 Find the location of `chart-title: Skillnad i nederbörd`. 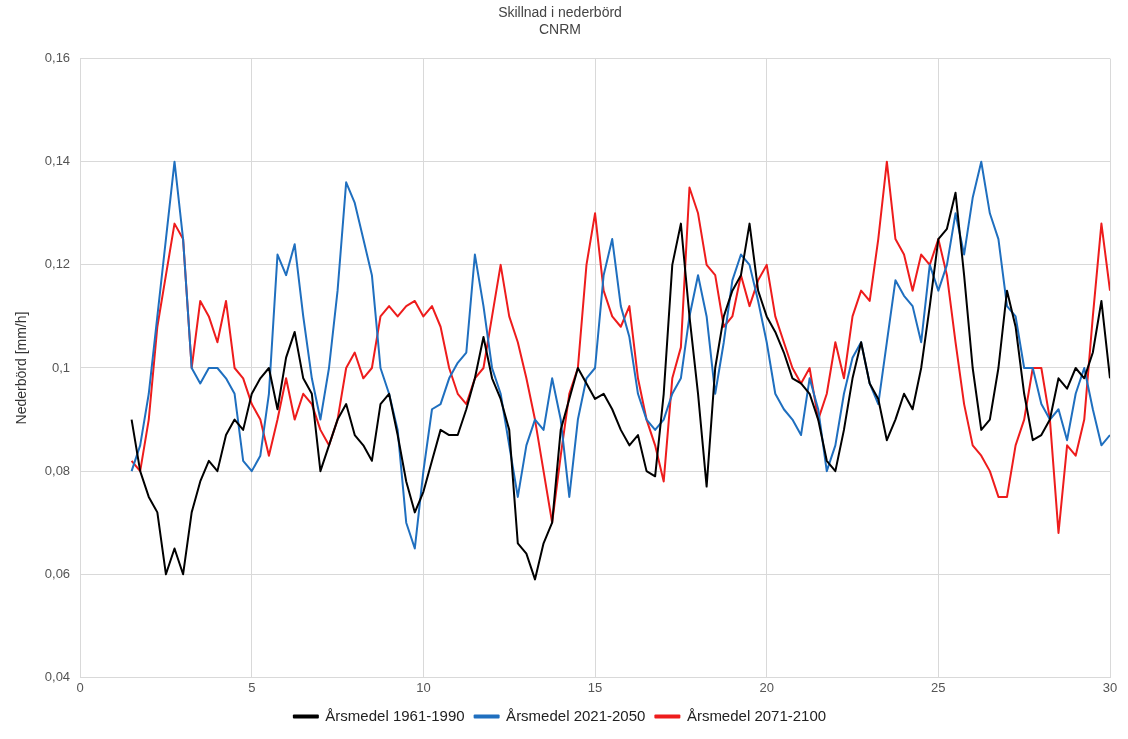

chart-title: Skillnad i nederbörd is located at coordinates (560, 12).